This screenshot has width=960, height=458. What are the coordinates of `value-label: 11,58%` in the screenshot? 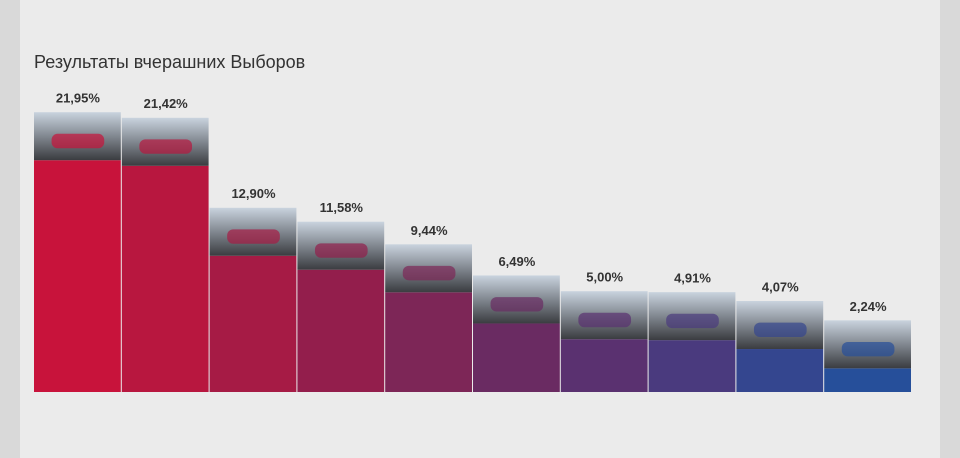 It's located at (342, 207).